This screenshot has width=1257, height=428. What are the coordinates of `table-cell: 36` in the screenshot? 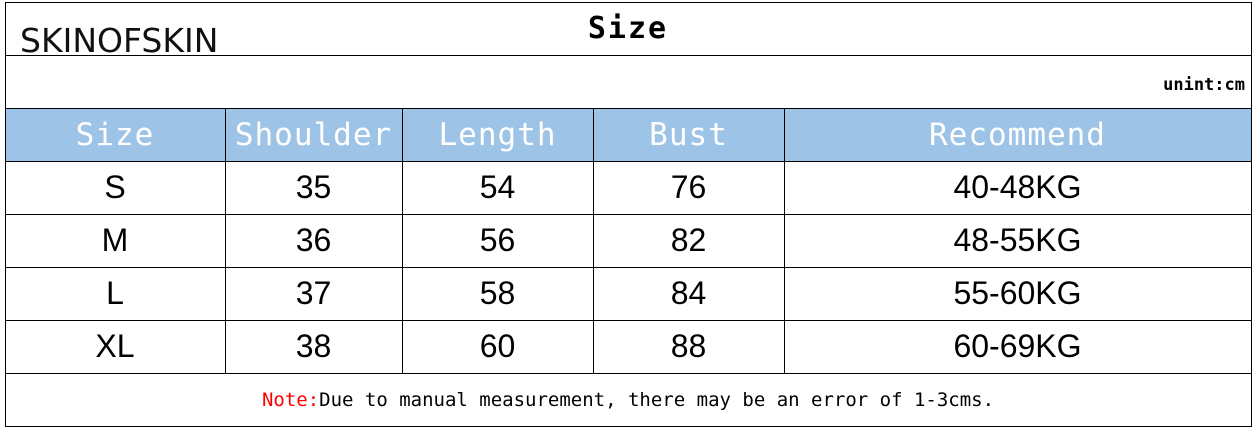 It's located at (313, 240).